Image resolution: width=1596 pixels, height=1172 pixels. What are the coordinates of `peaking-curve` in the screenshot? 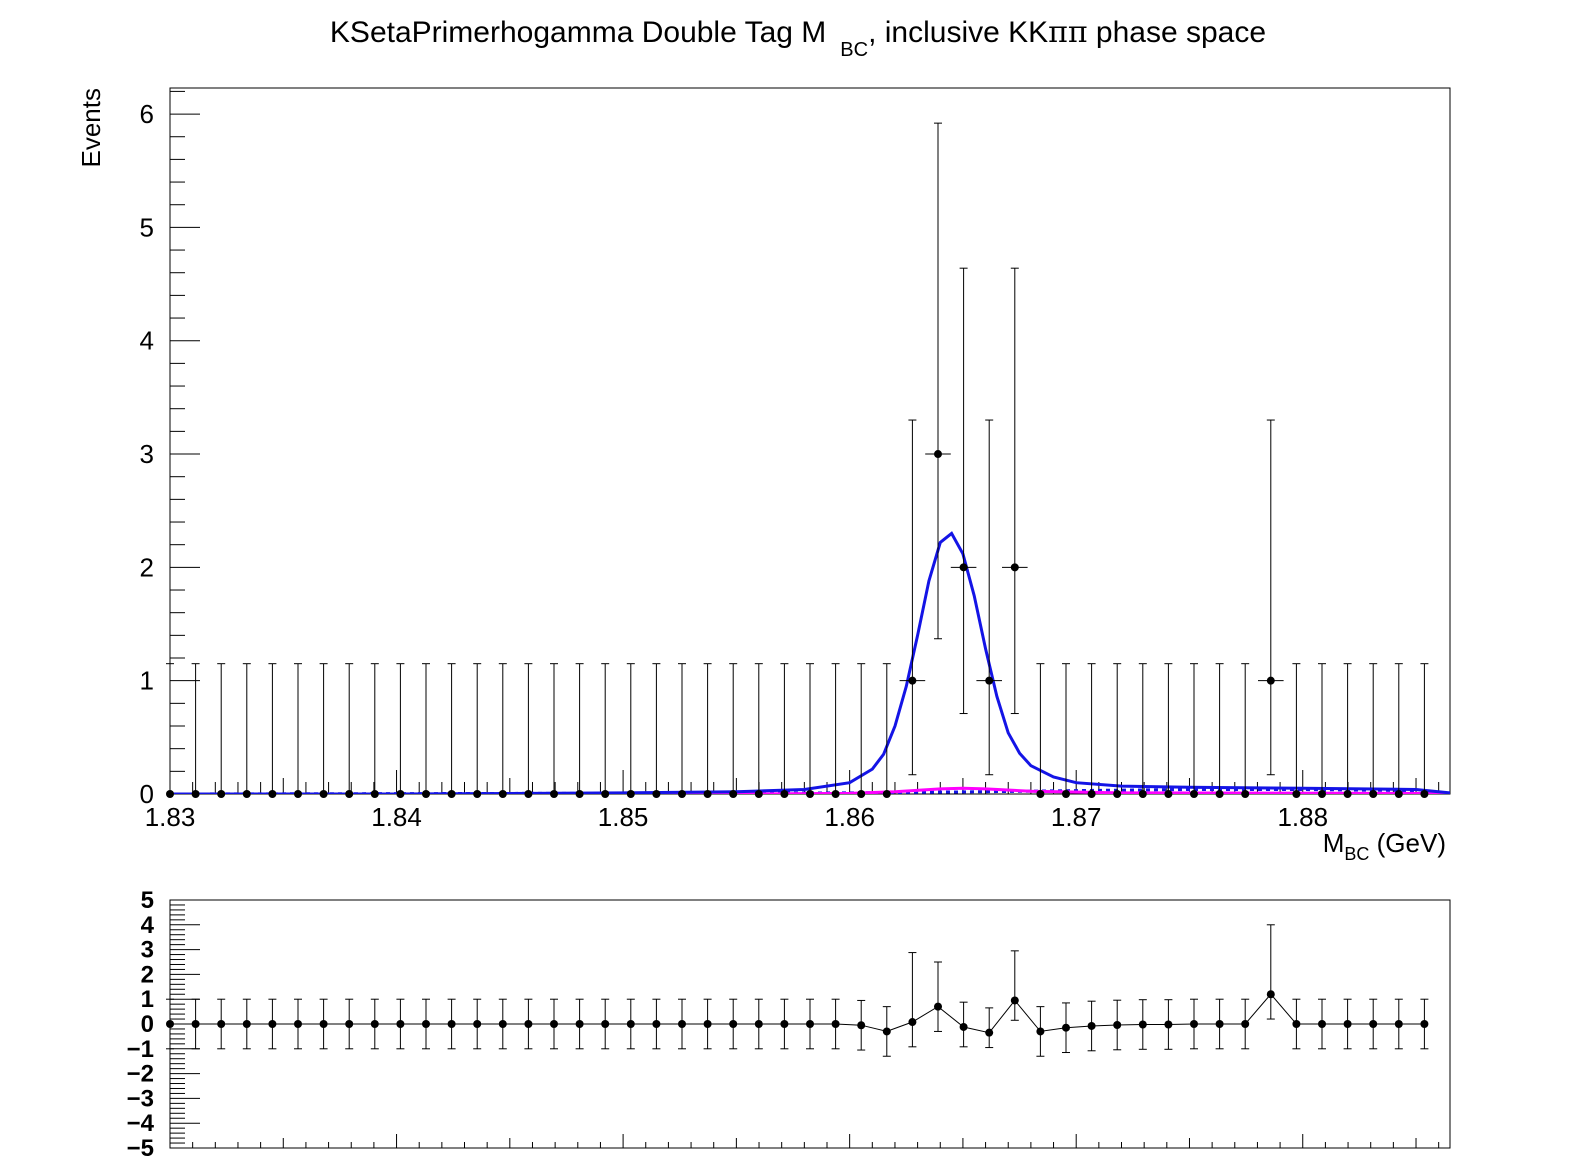 It's located at (810, 790).